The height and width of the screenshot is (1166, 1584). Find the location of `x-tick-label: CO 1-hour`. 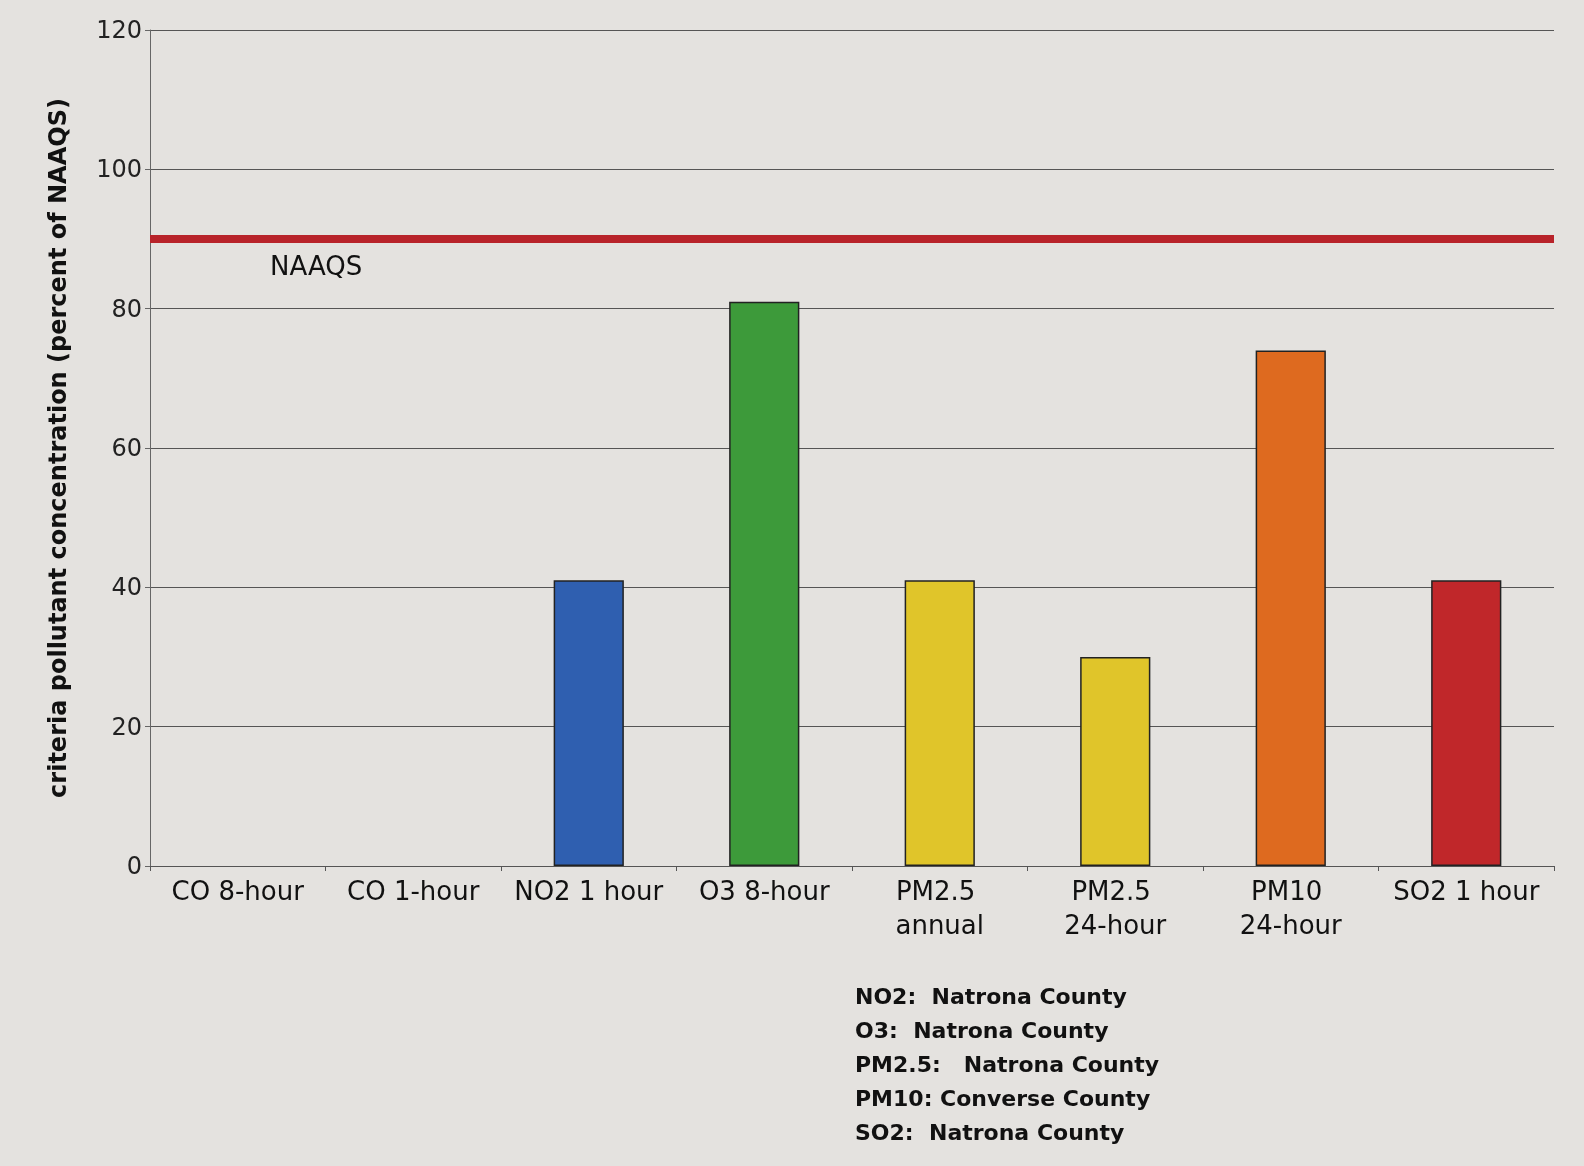

x-tick-label: CO 1-hour is located at coordinates (413, 891).